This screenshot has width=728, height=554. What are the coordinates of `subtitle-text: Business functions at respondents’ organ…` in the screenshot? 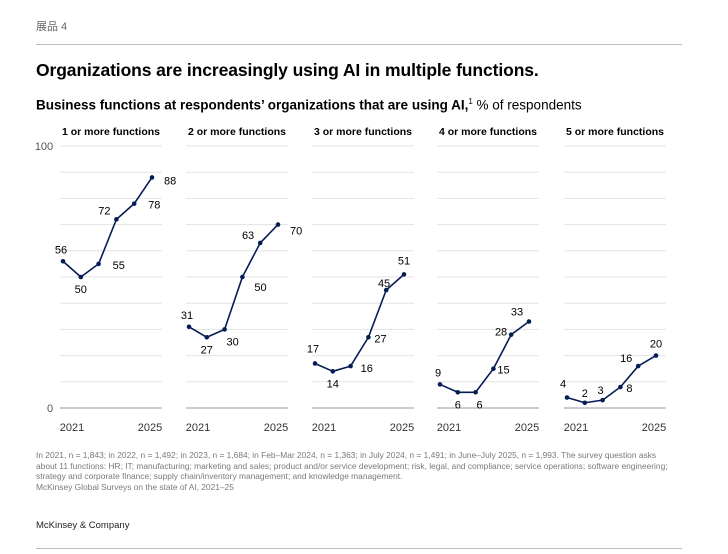 It's located at (252, 105).